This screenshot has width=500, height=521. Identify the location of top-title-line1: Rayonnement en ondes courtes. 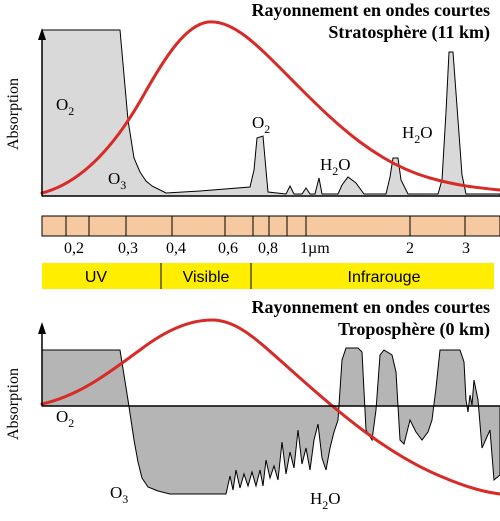
(371, 10).